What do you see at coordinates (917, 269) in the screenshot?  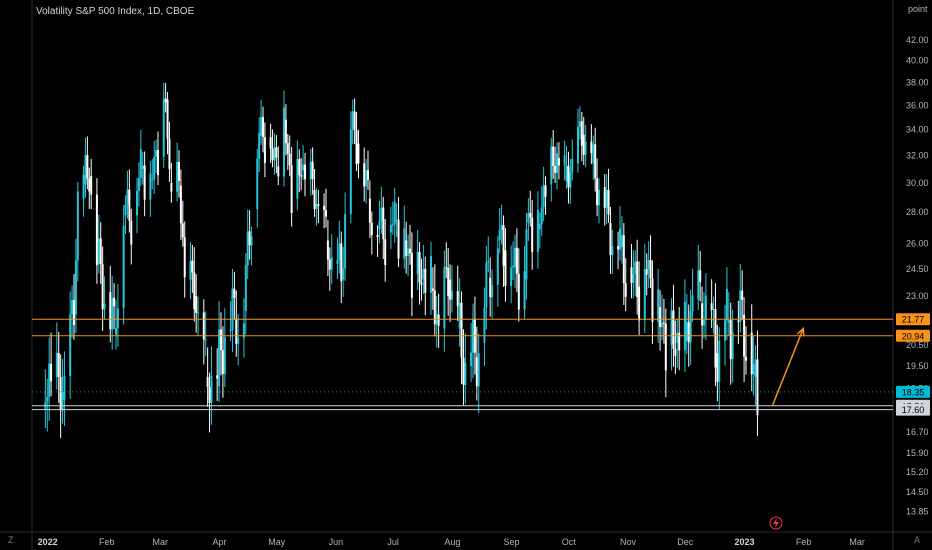 I see `y-tick-label: 24.50` at bounding box center [917, 269].